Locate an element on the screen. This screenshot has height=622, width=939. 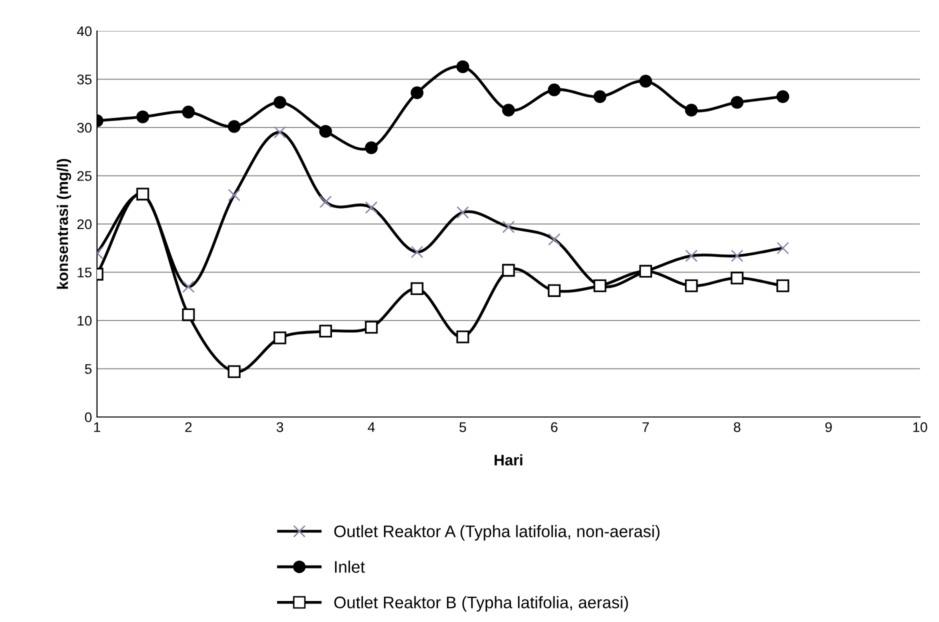
x-tick-label: 3 is located at coordinates (280, 427).